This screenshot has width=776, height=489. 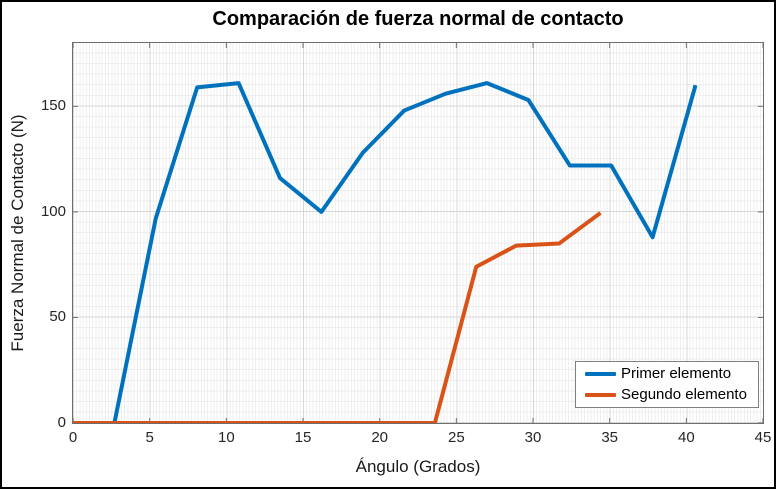 I want to click on chart-title: Comparación de fuerza normal de contacto, so click(x=418, y=19).